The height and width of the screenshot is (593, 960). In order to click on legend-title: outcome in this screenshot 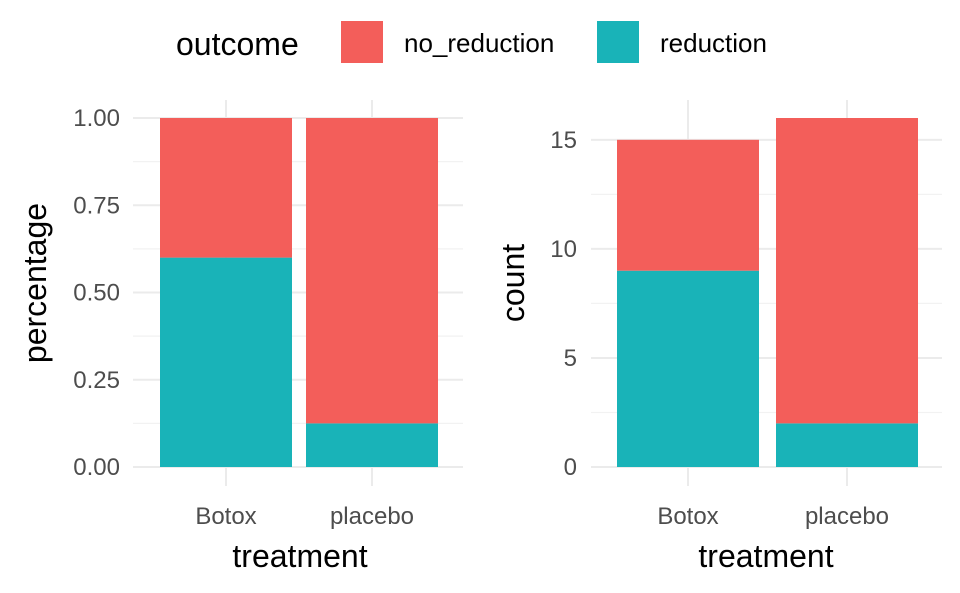, I will do `click(237, 44)`.